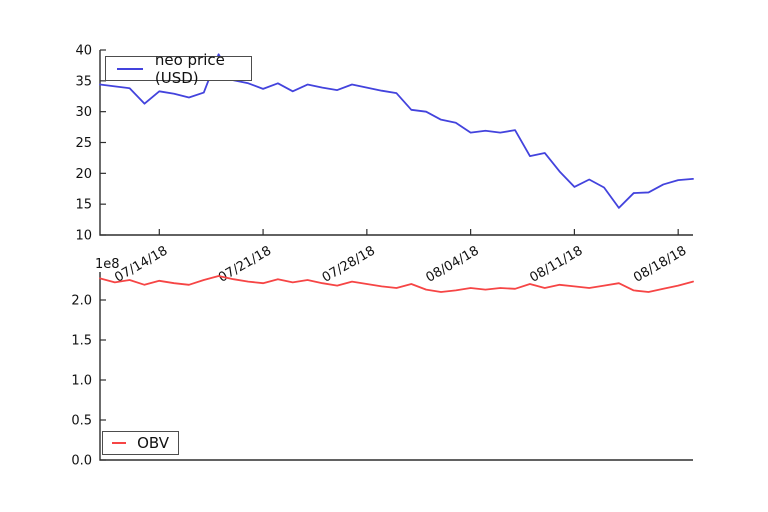  What do you see at coordinates (83, 205) in the screenshot?
I see `price-ytick-label: 15` at bounding box center [83, 205].